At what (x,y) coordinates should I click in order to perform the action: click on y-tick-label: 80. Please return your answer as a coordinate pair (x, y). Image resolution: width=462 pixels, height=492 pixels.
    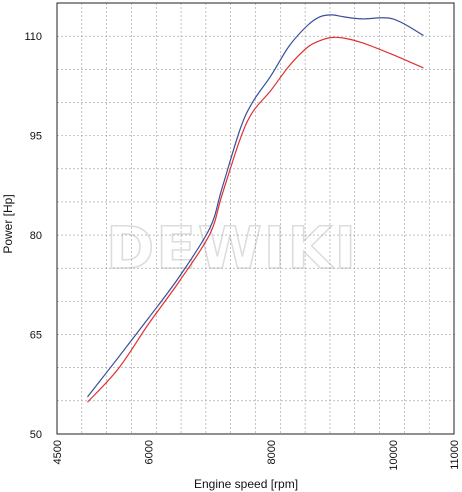
    Looking at the image, I should click on (36, 236).